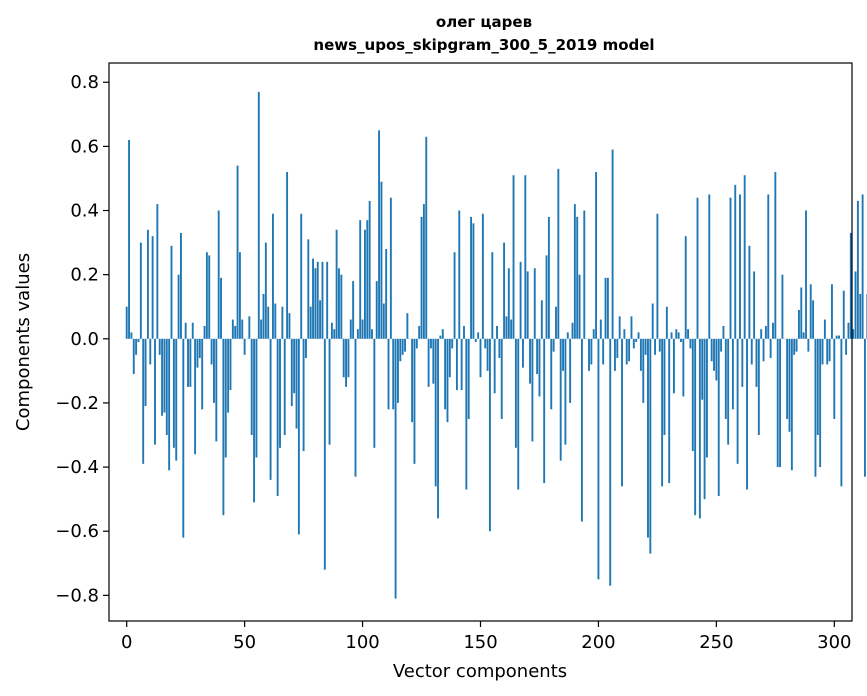  I want to click on y-tick-label: 0.8, so click(84, 82).